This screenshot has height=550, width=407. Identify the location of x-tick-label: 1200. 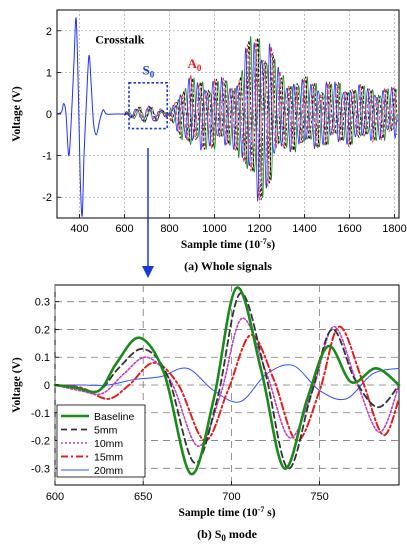
(259, 229).